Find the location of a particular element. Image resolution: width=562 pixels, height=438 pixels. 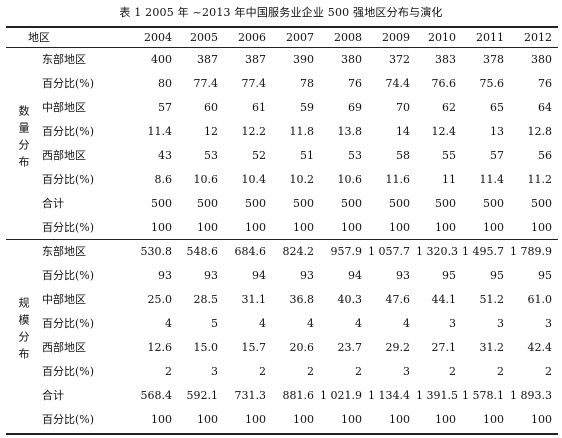

table-row: 百分比(%) 4 5 4 4 4 4 3 3 3 is located at coordinates (282, 323).